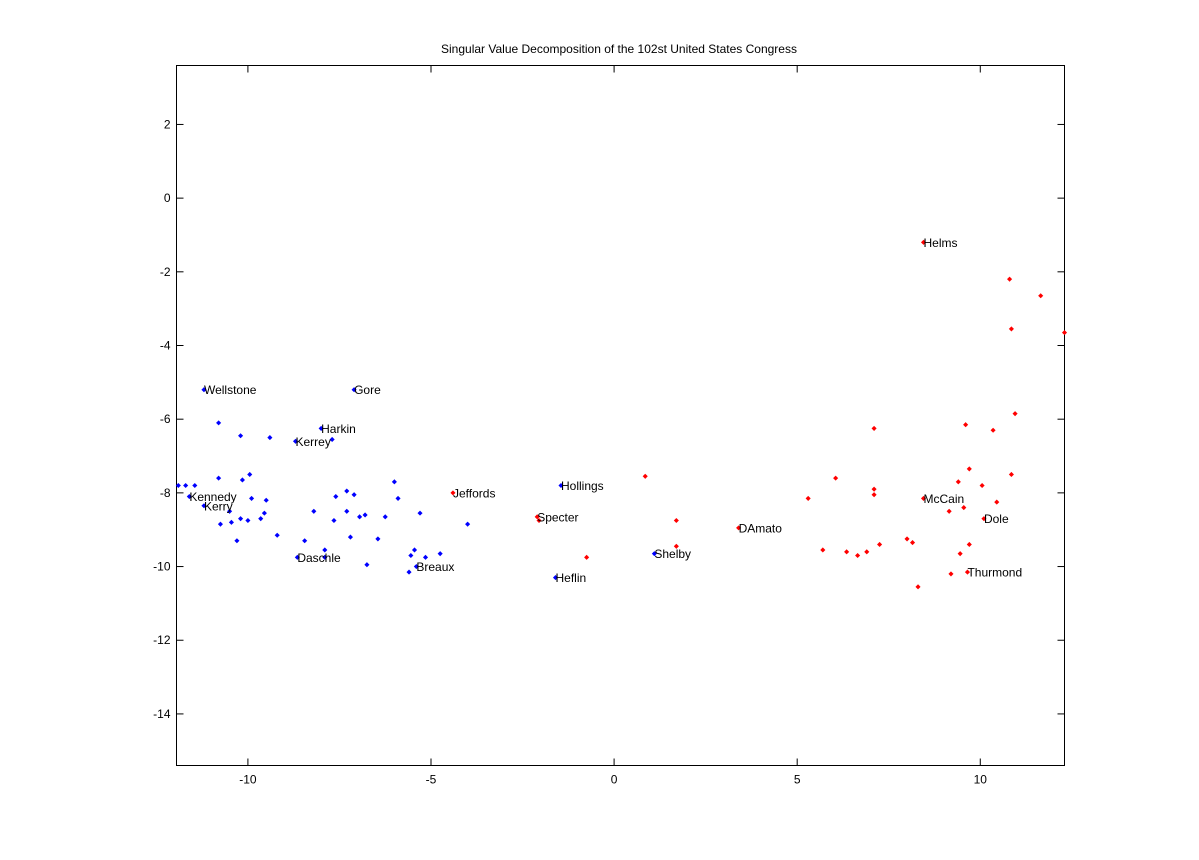 Image resolution: width=1199 pixels, height=860 pixels. Describe the element at coordinates (248, 780) in the screenshot. I see `x-tick-label: -10` at that location.